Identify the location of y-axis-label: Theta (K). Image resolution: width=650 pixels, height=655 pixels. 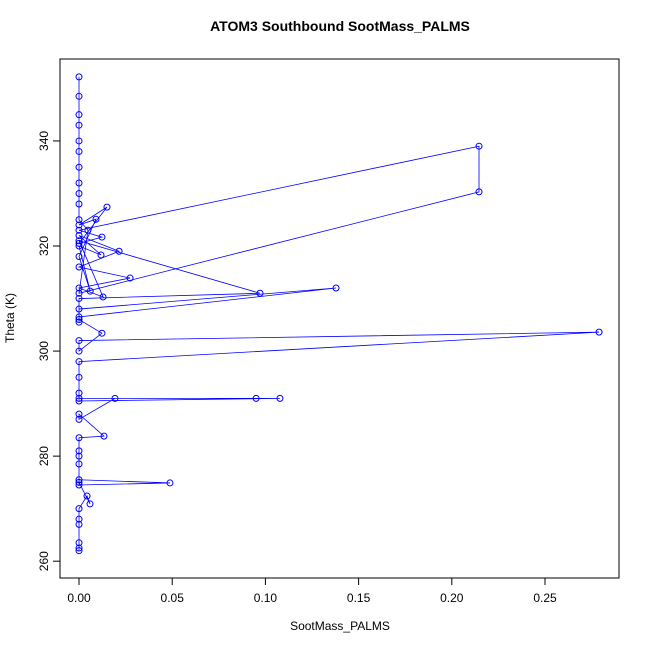
(10, 318).